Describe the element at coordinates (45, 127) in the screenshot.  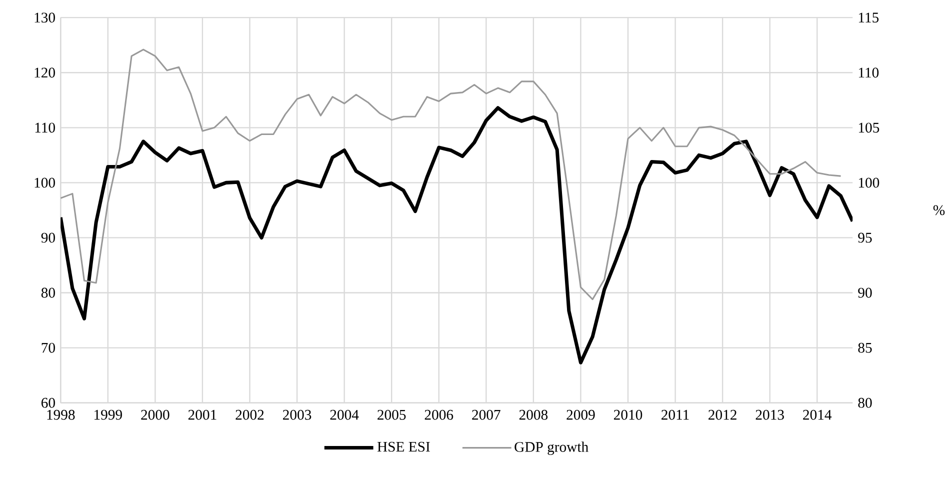
I see `y-tick-label: 110` at that location.